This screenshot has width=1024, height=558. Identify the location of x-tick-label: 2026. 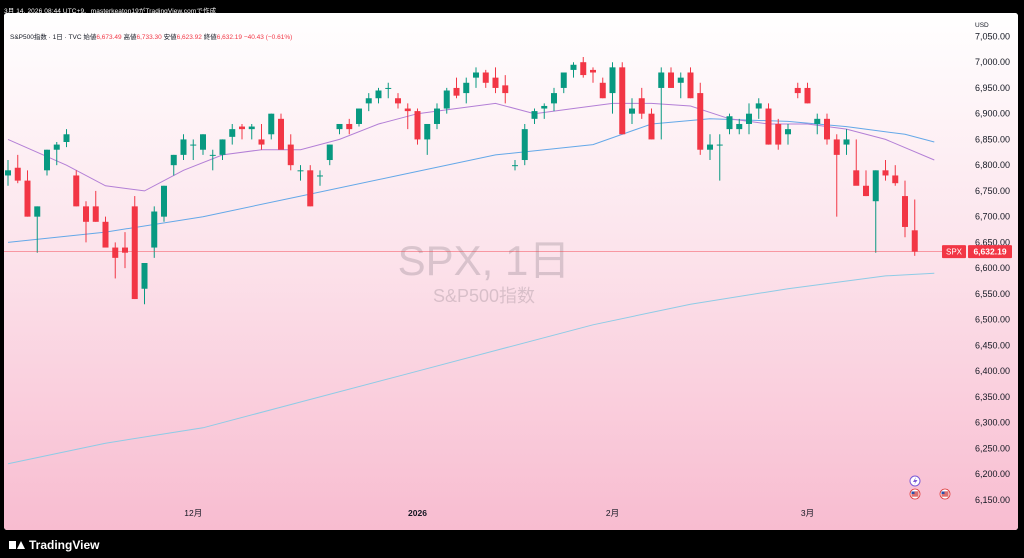
(417, 513).